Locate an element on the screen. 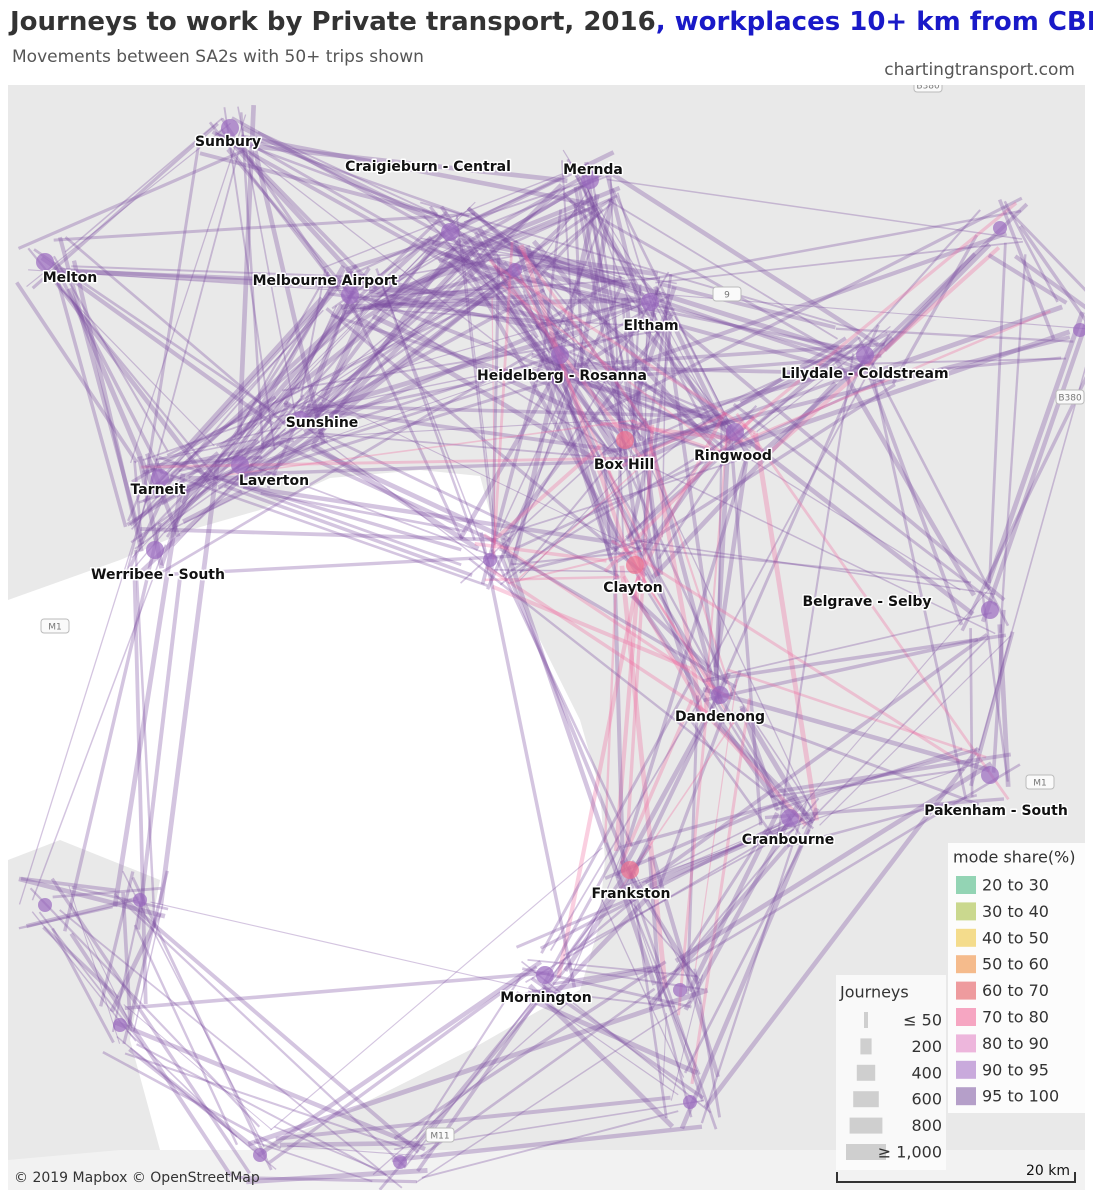 The height and width of the screenshot is (1204, 1093). attribution: © 2019 Mapbox © OpenStreetMap is located at coordinates (137, 1178).